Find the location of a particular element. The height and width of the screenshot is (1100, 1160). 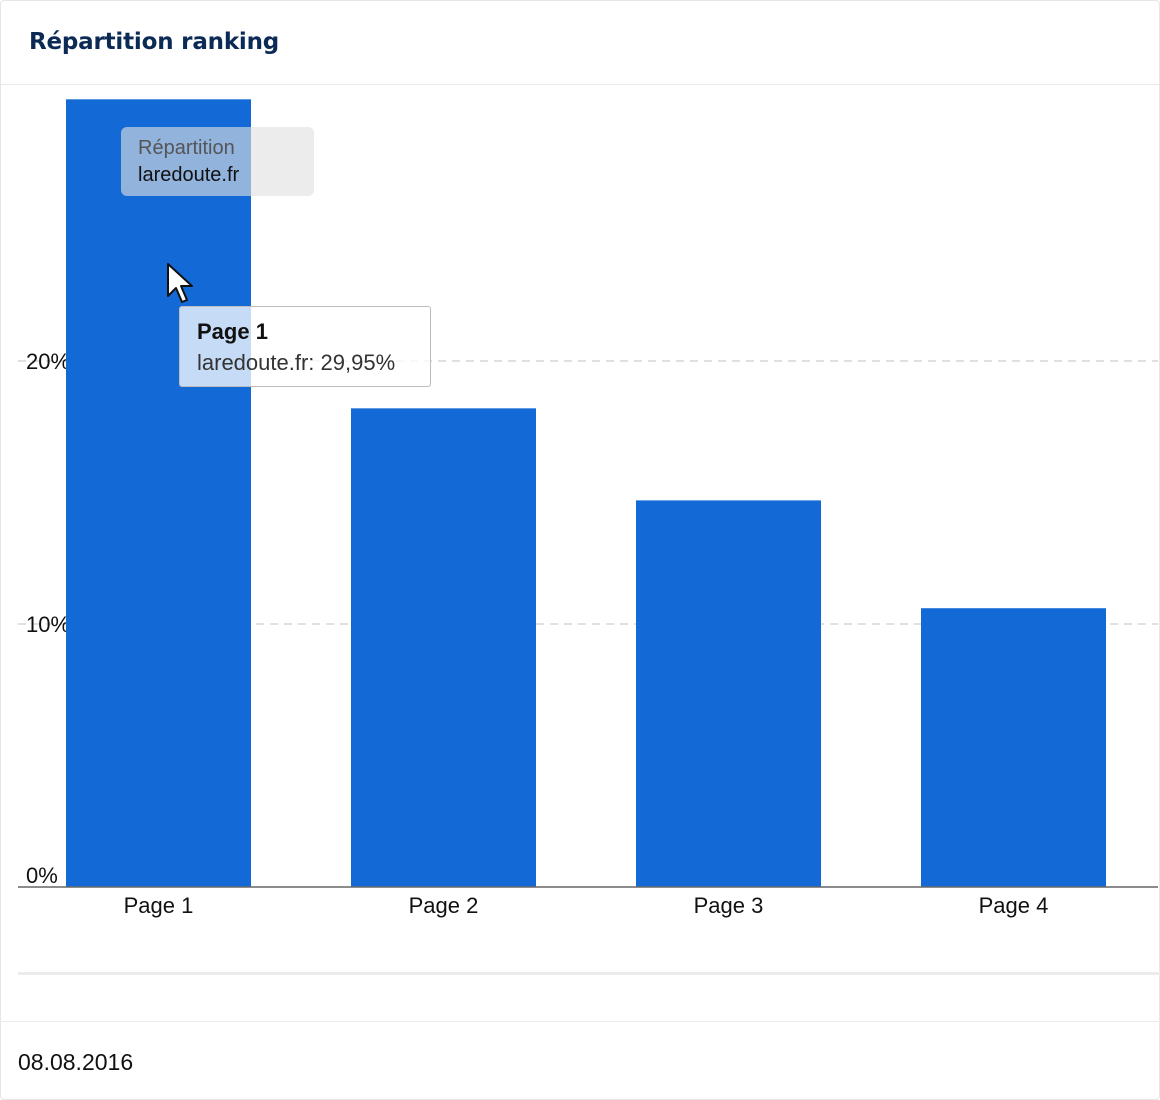

card-title: Répartition ranking is located at coordinates (154, 42).